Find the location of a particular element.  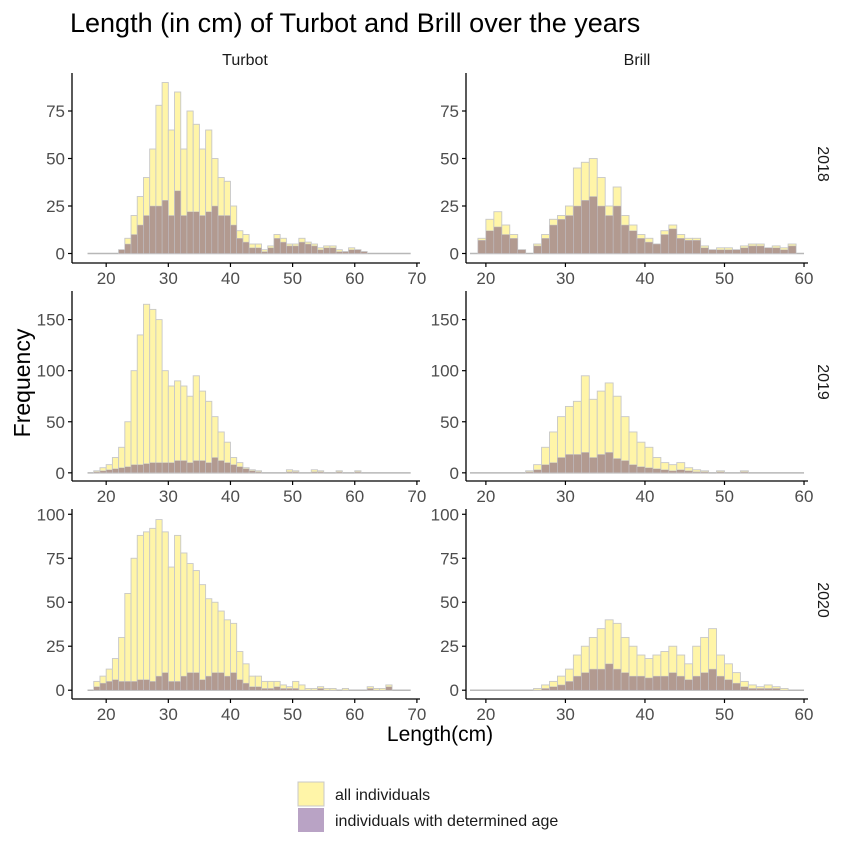

x-tick-label-brill-2019: 40 is located at coordinates (644, 496).